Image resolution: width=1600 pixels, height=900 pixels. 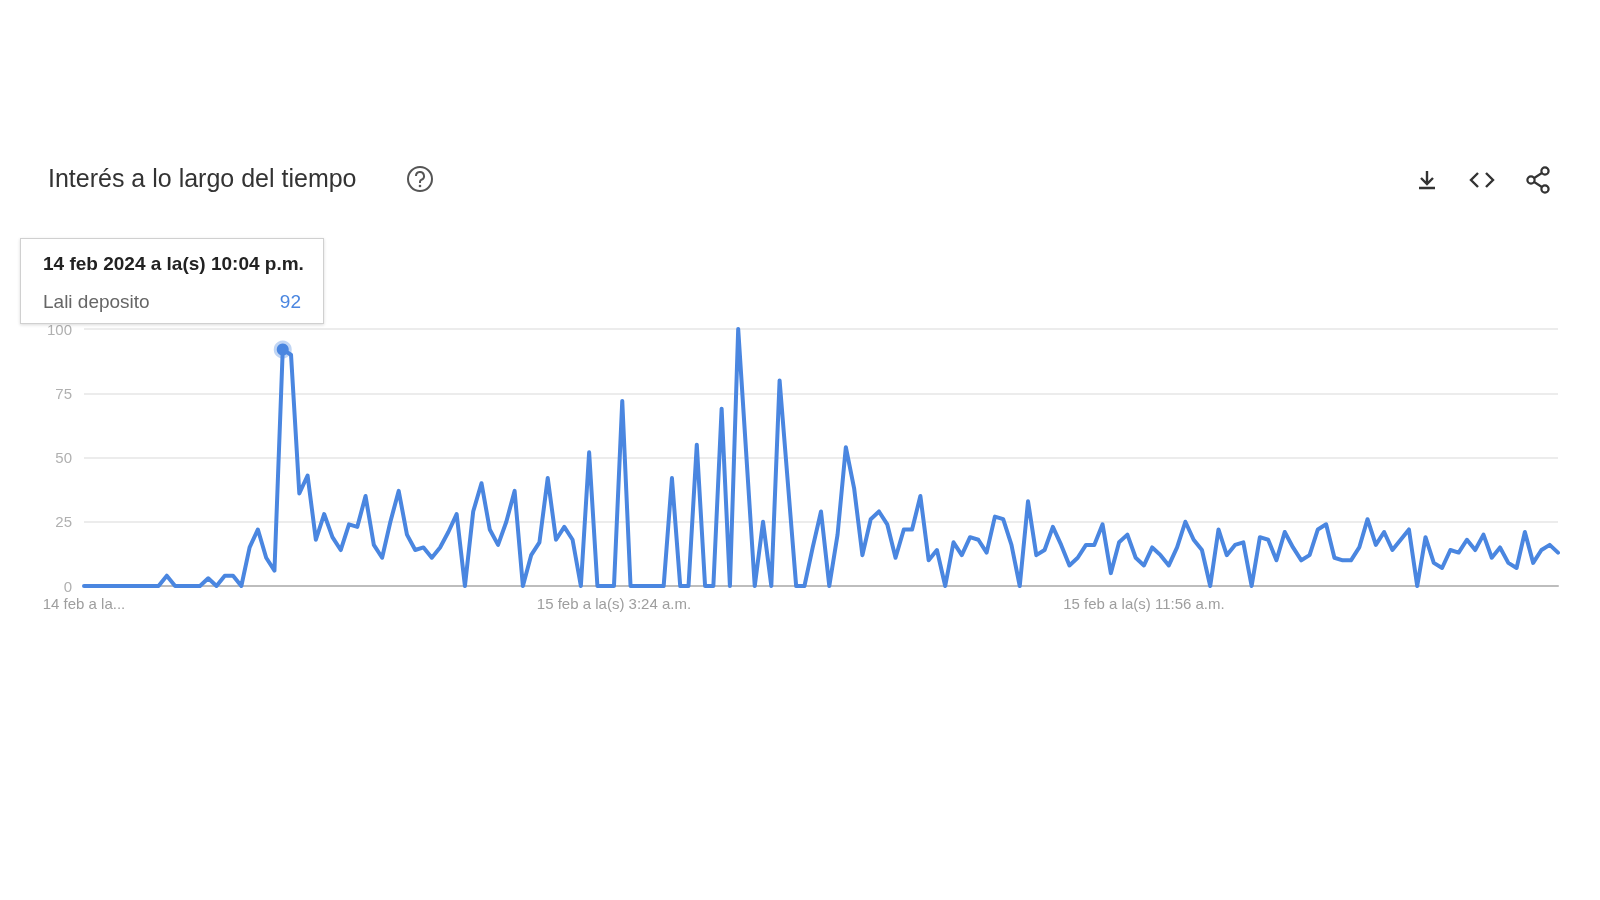 What do you see at coordinates (1144, 603) in the screenshot?
I see `x-tick-label: 15 feb a la(s) 11:56 a.m.` at bounding box center [1144, 603].